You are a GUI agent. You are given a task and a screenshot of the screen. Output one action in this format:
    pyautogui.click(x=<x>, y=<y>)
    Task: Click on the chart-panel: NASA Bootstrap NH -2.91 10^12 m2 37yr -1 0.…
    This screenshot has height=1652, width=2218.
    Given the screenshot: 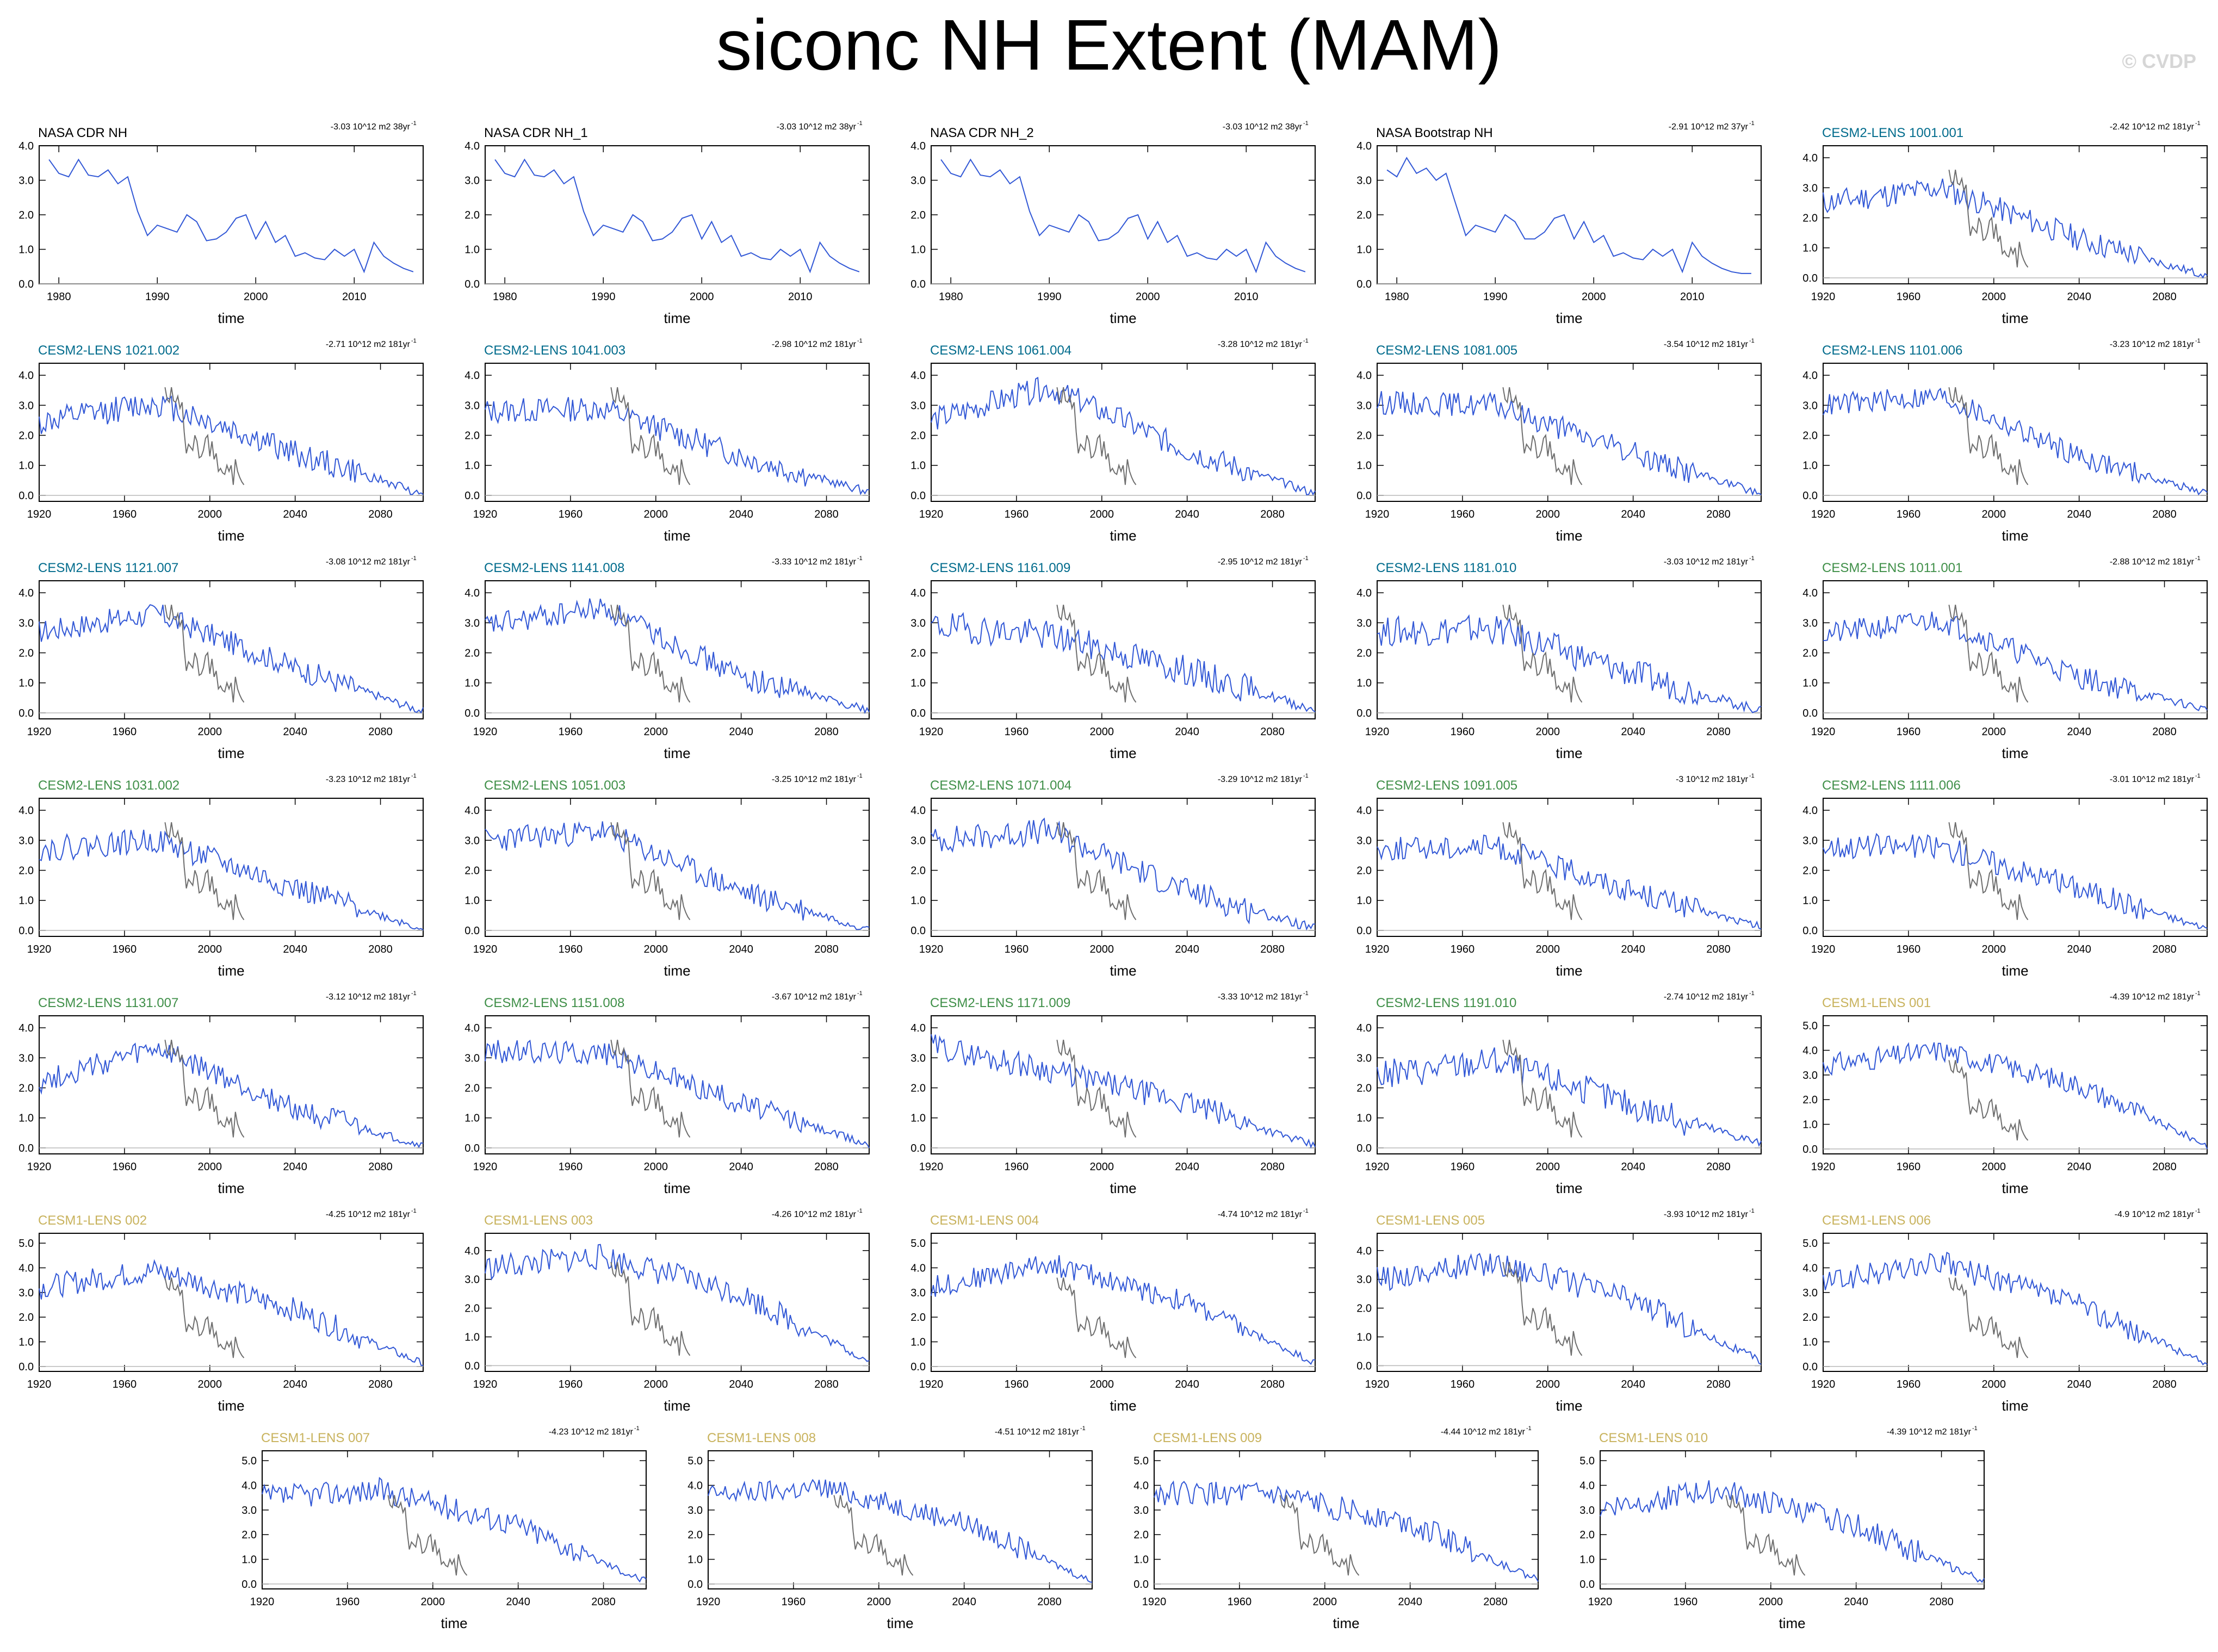 What is the action you would take?
    pyautogui.click(x=1559, y=223)
    